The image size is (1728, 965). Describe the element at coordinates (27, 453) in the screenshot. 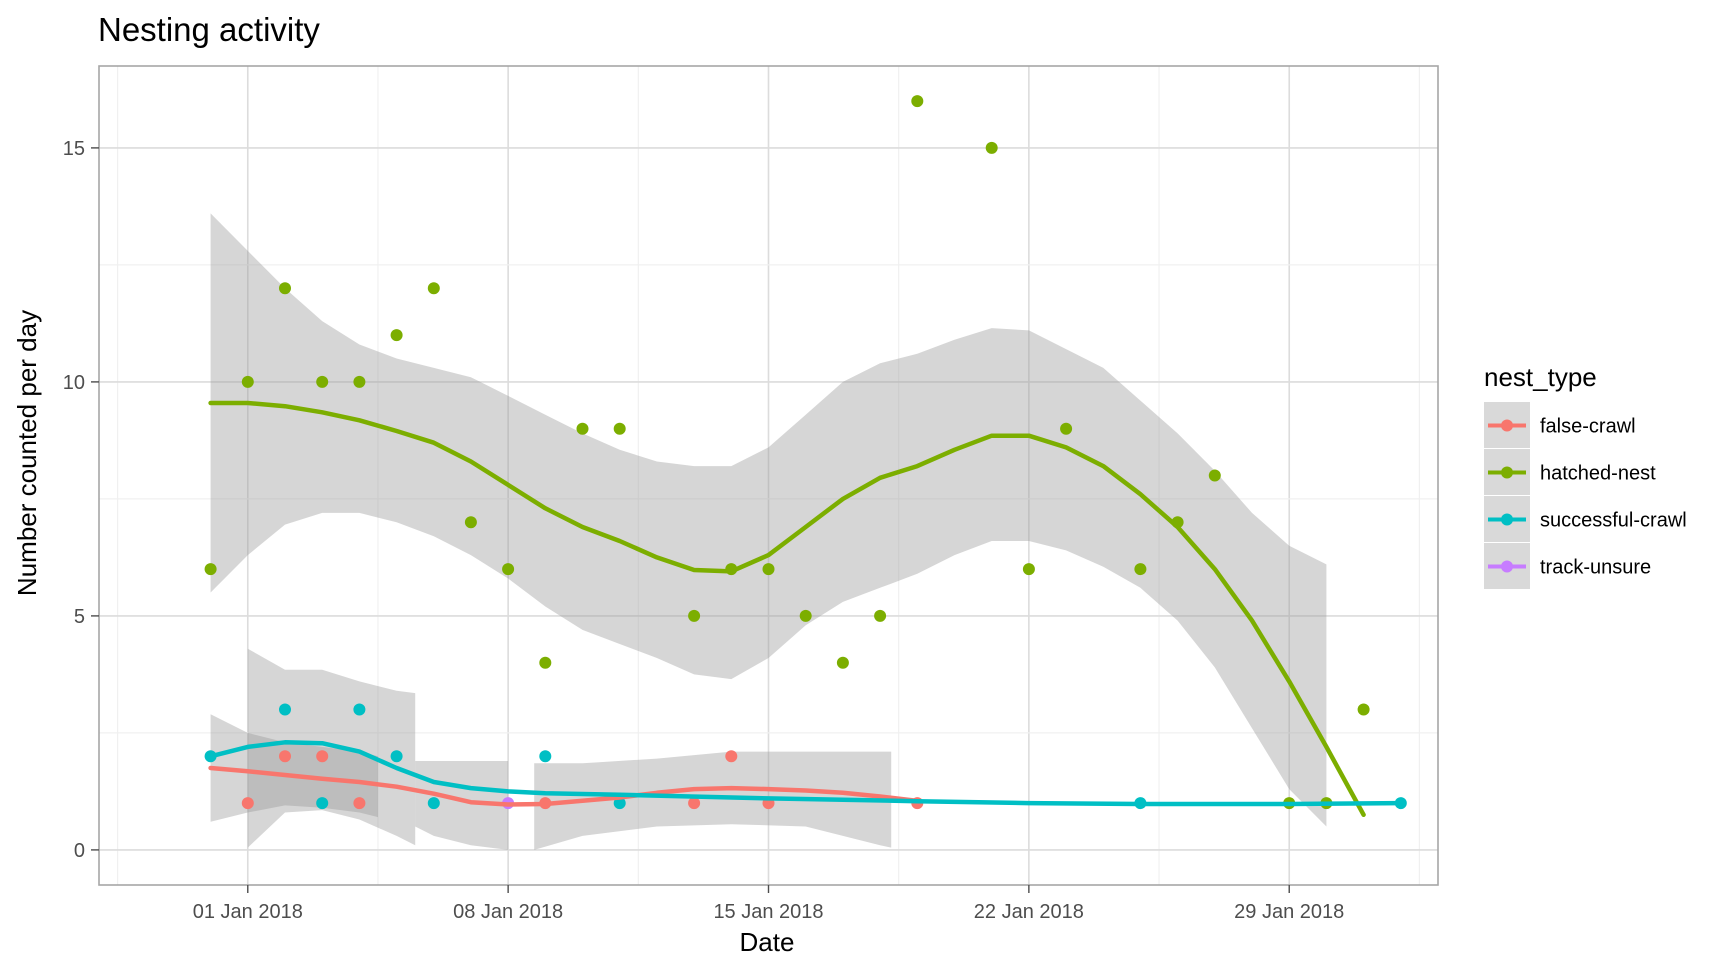

I see `y-axis-title: Number counted per day` at that location.